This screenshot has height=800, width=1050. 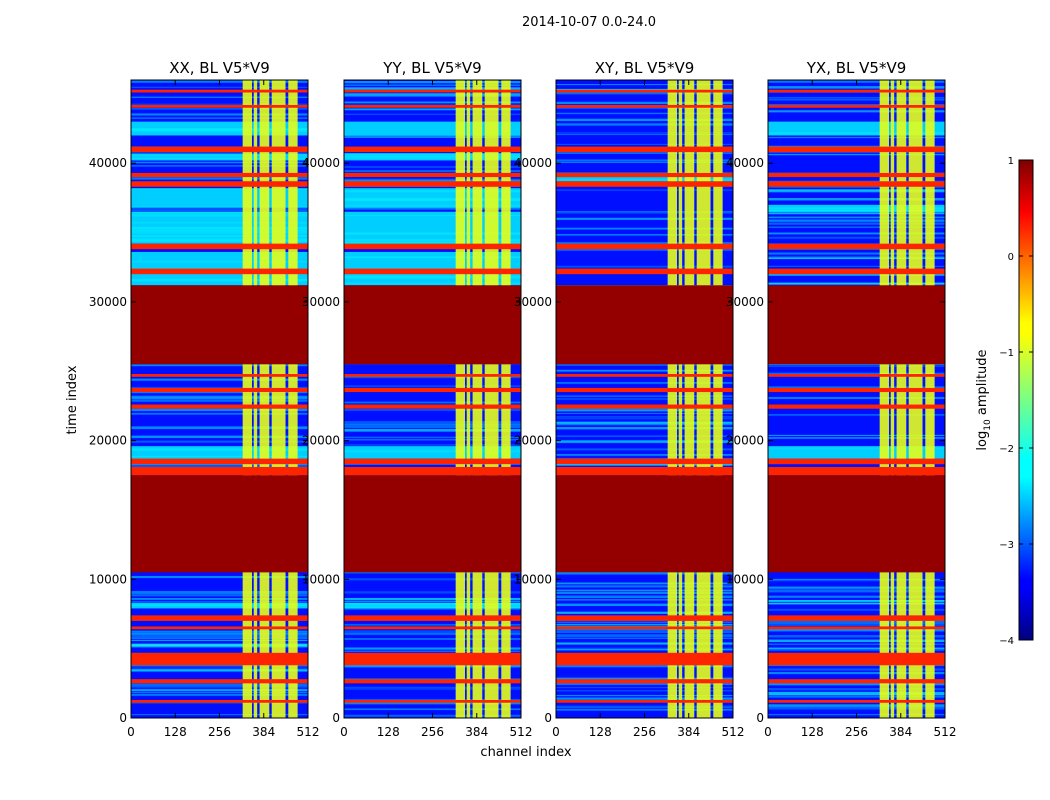 What do you see at coordinates (533, 163) in the screenshot?
I see `y-tick-label: 40000` at bounding box center [533, 163].